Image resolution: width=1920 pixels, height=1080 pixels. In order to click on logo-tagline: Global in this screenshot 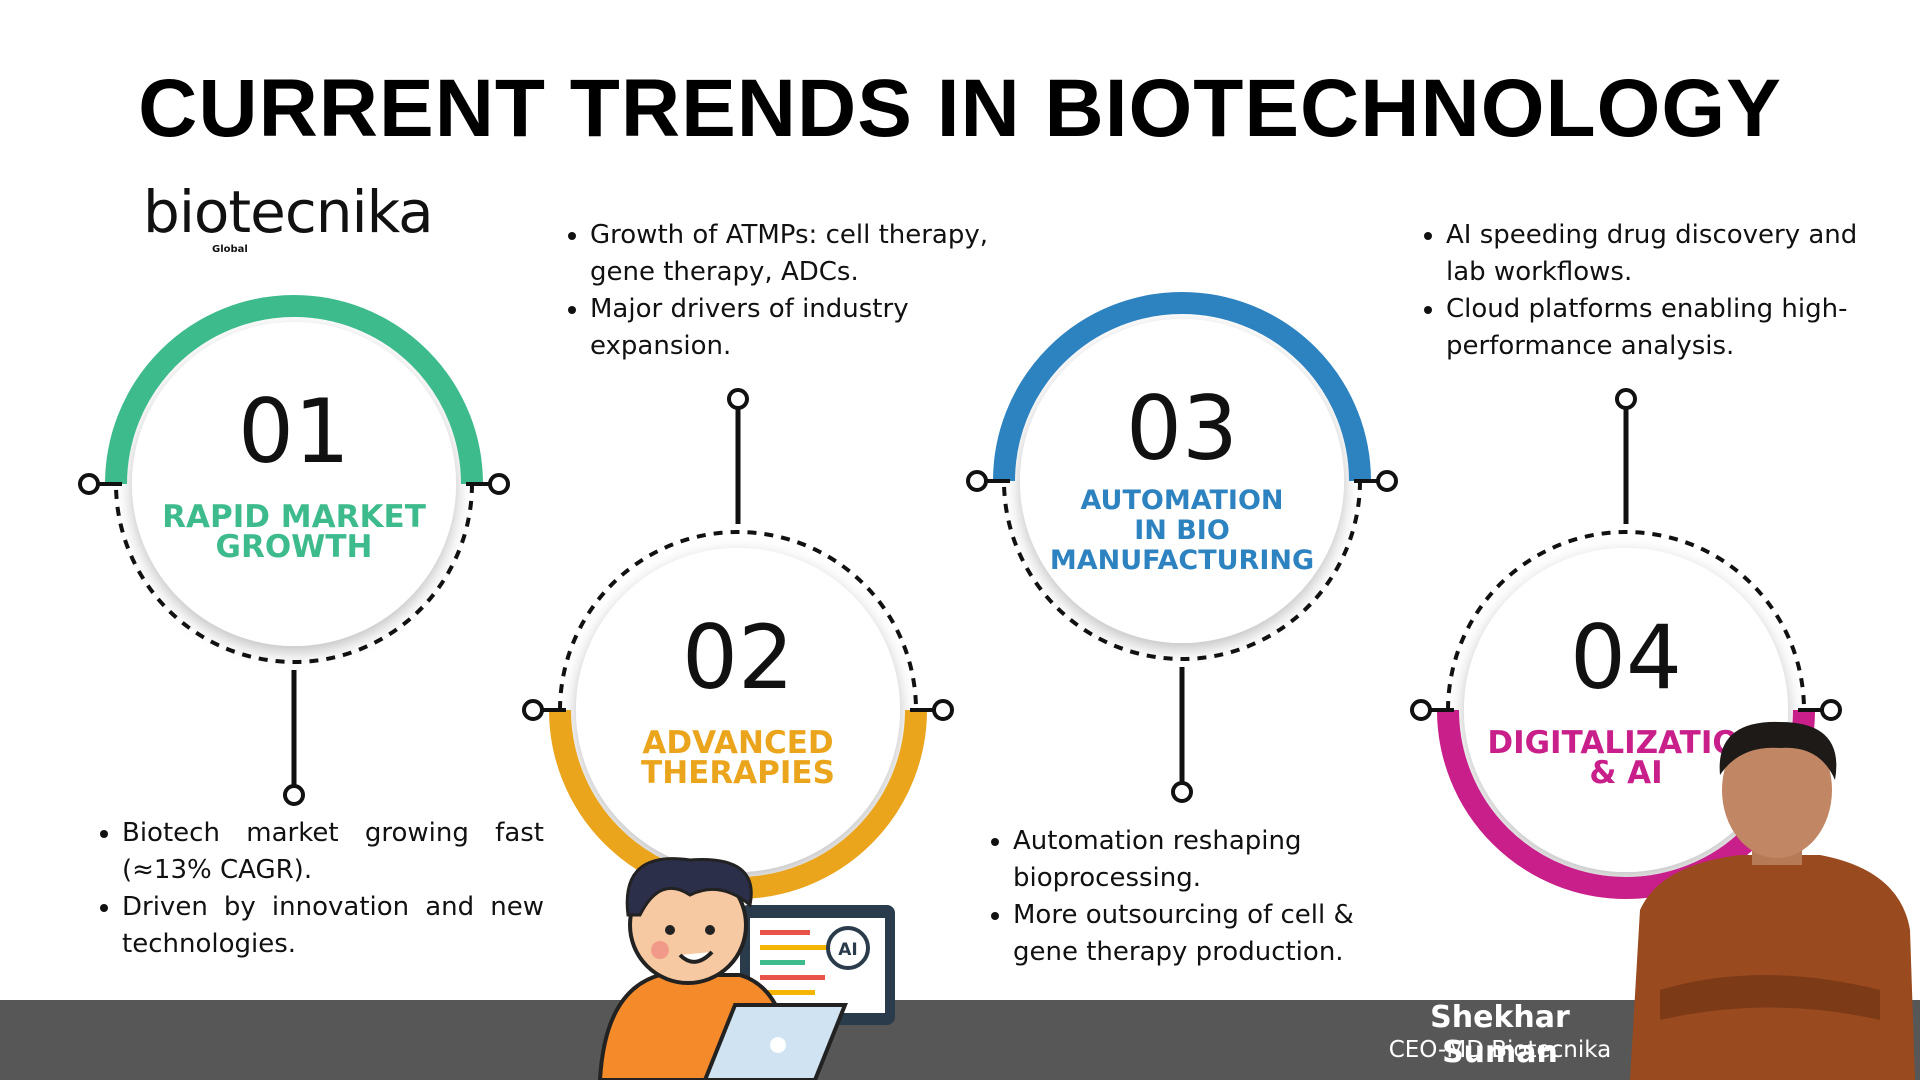, I will do `click(230, 249)`.